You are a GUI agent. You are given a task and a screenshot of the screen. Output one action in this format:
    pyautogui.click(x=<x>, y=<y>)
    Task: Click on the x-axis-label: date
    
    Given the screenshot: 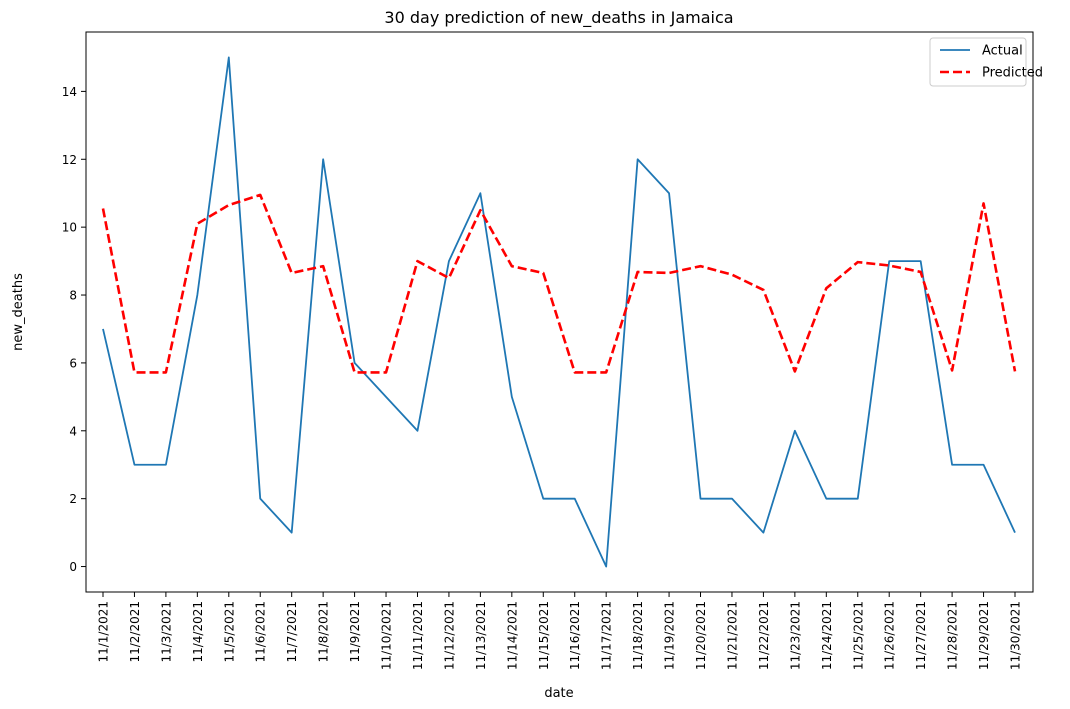 What is the action you would take?
    pyautogui.click(x=558, y=693)
    